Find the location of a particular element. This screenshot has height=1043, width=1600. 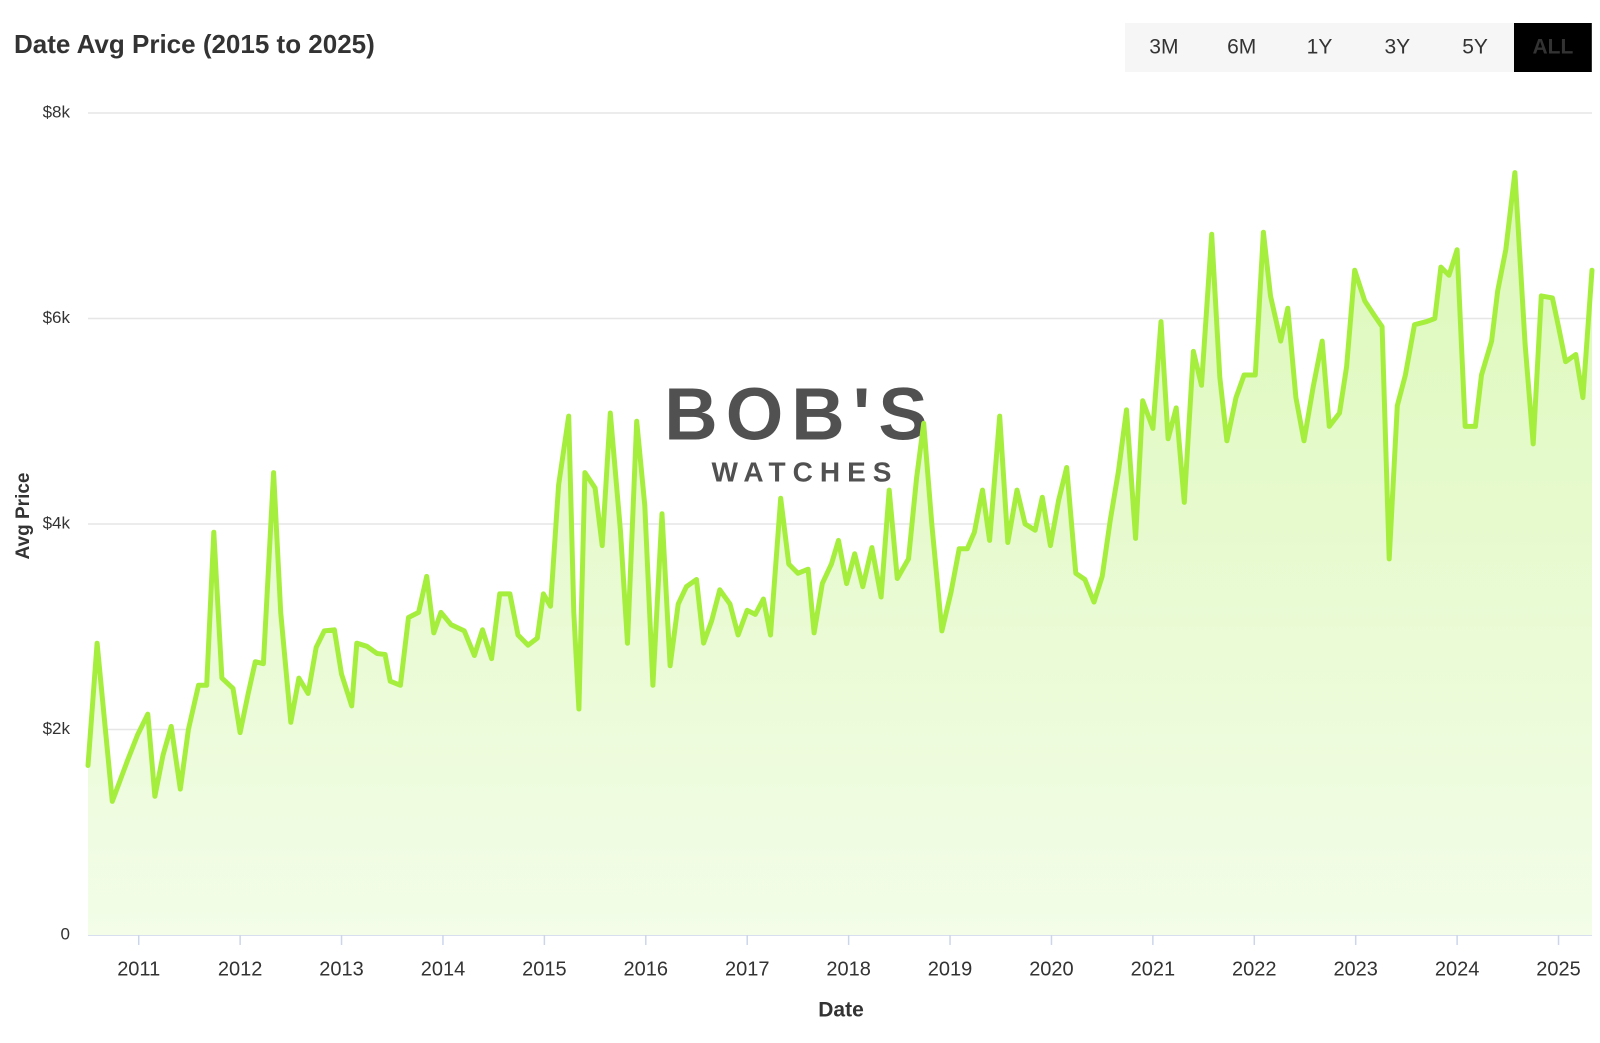

range-button-label: 6M is located at coordinates (1241, 47).